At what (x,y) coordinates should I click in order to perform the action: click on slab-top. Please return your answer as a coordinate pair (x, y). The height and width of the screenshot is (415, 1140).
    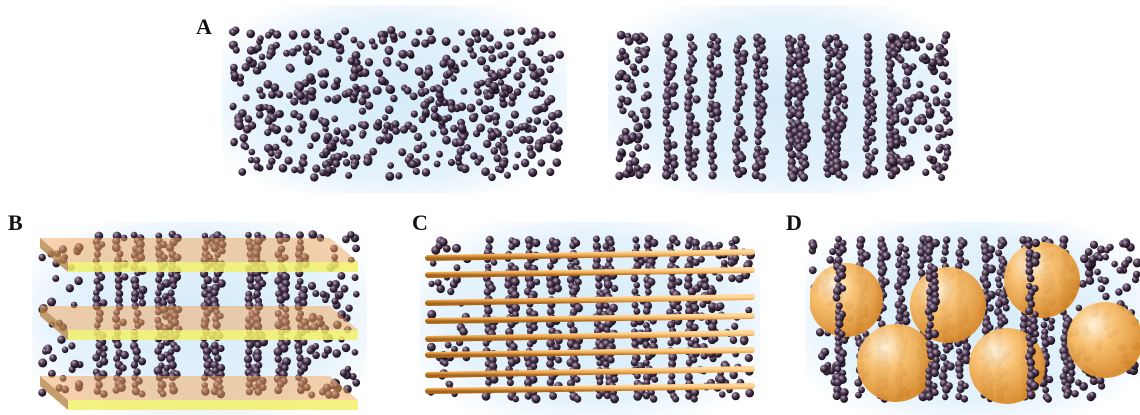
    Looking at the image, I should click on (199, 250).